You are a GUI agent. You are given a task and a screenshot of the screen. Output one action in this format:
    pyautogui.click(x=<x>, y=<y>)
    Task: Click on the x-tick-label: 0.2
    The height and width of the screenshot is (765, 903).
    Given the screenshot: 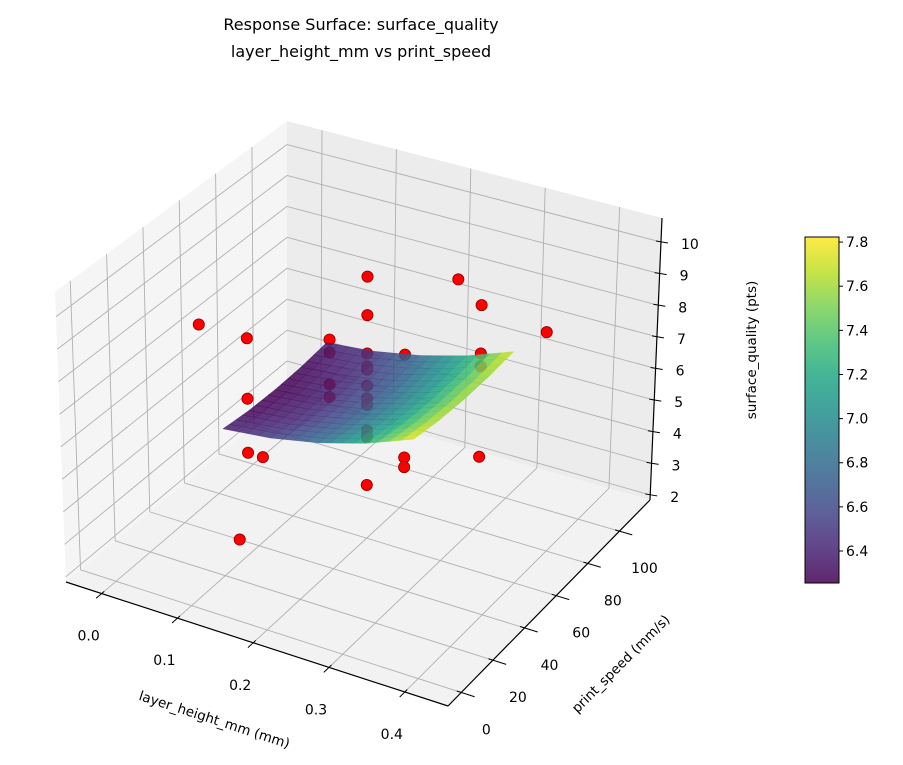 What is the action you would take?
    pyautogui.click(x=240, y=686)
    